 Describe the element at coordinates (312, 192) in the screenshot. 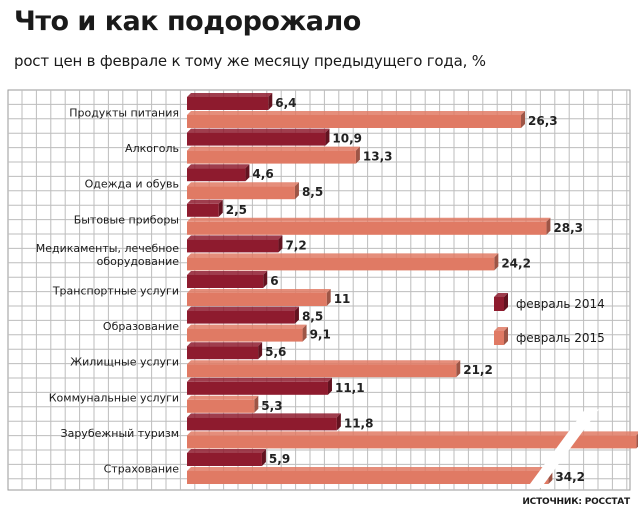

I see `data-label-2015: 8,5` at that location.